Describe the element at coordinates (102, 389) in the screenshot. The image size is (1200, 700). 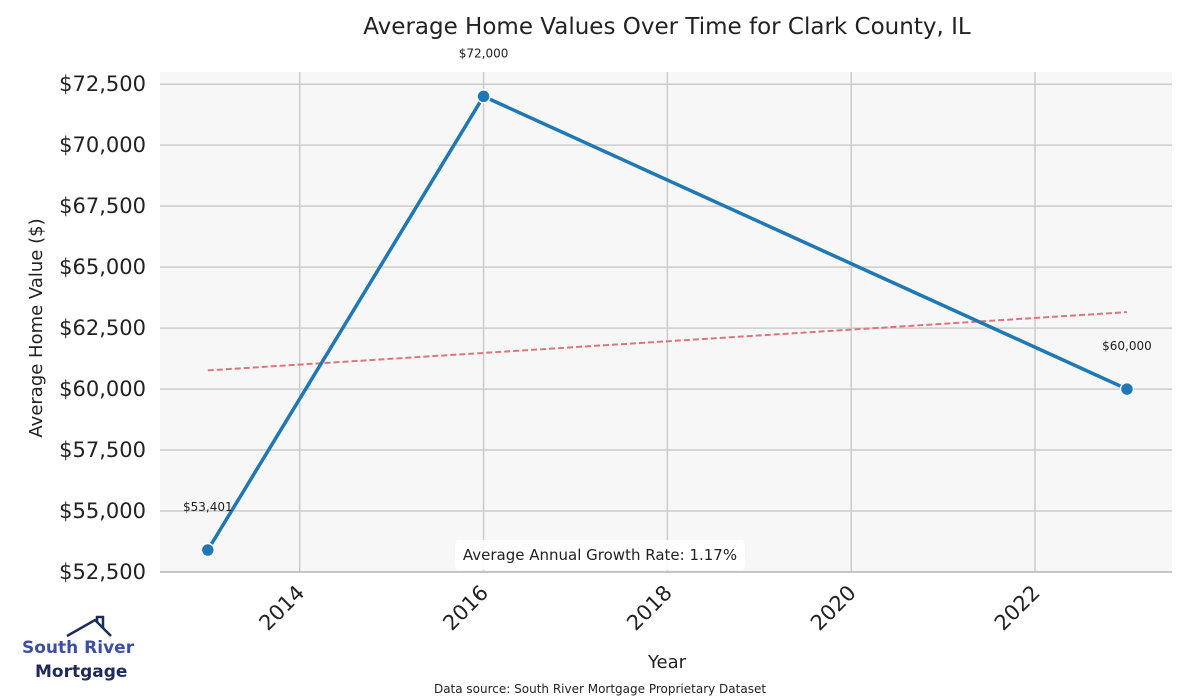
I see `y-tick-label: $60,000` at that location.